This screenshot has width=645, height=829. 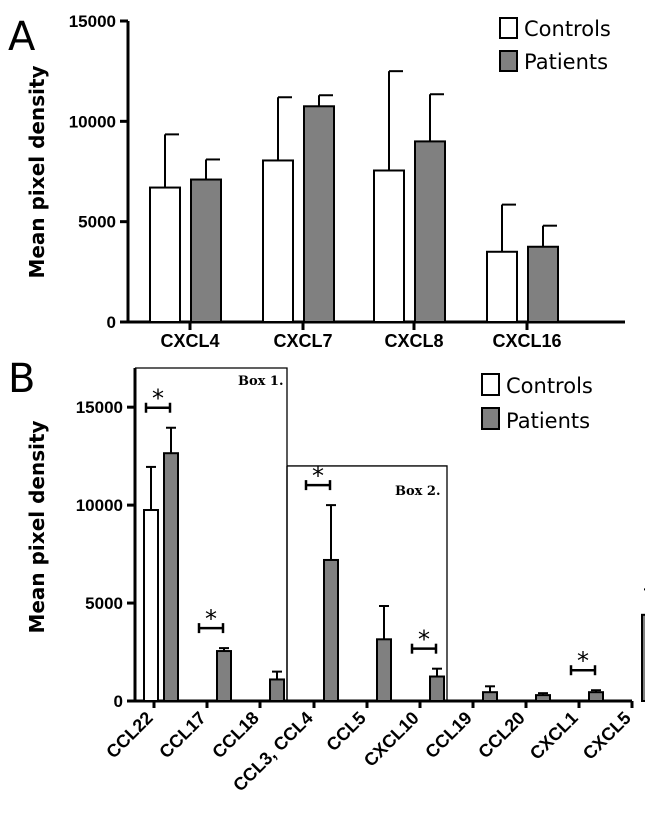 What do you see at coordinates (526, 341) in the screenshot?
I see `x-tick-label-cxcl16: CXCL16` at bounding box center [526, 341].